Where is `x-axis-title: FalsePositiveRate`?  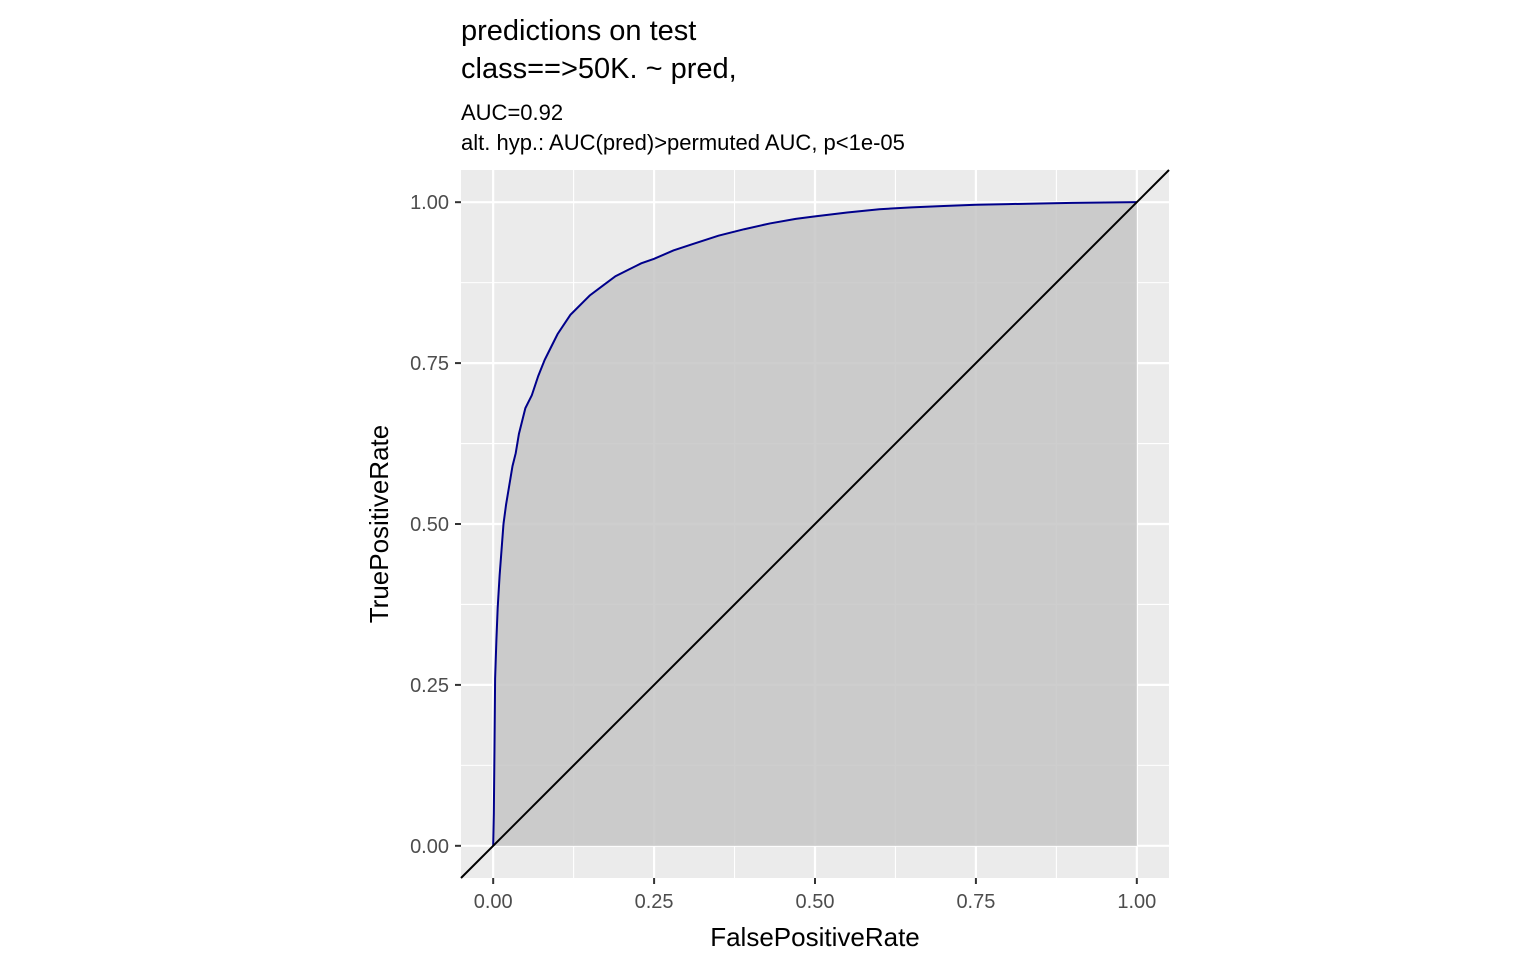
x-axis-title: FalsePositiveRate is located at coordinates (815, 937).